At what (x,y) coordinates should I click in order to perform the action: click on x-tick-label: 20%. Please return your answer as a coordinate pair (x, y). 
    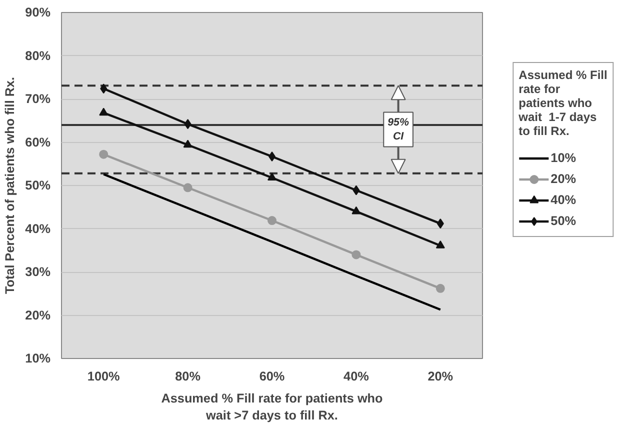
    Looking at the image, I should click on (441, 377).